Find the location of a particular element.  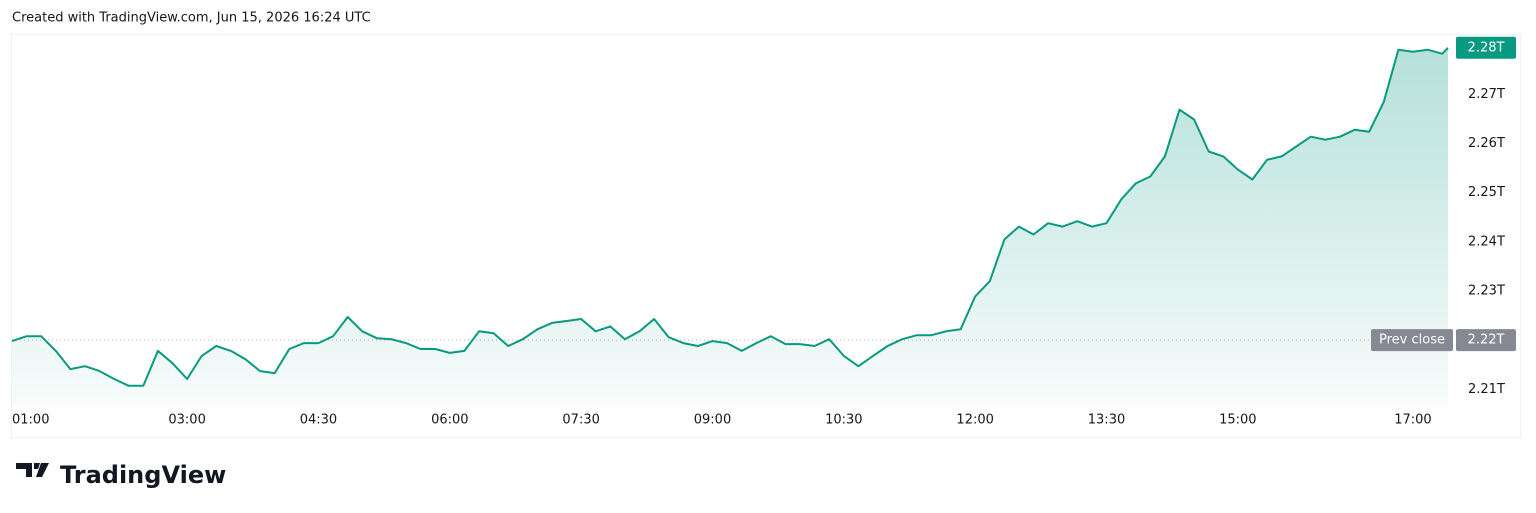

x-tick-label: 01:00 is located at coordinates (30, 420).